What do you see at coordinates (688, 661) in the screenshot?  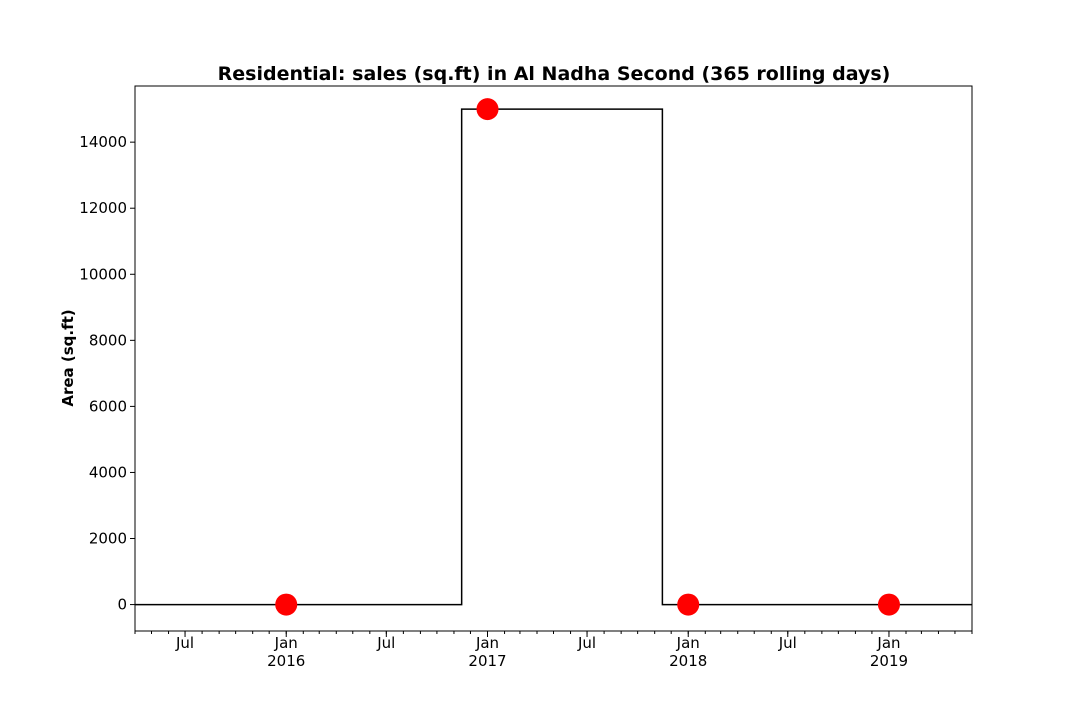 I see `x-tick-year-label: 2018` at bounding box center [688, 661].